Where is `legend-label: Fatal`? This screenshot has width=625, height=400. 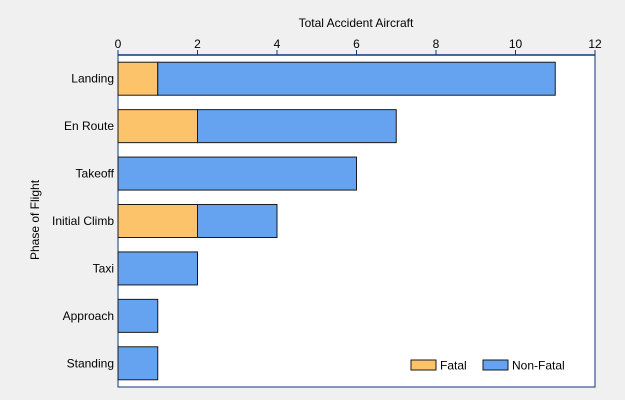 legend-label: Fatal is located at coordinates (453, 366).